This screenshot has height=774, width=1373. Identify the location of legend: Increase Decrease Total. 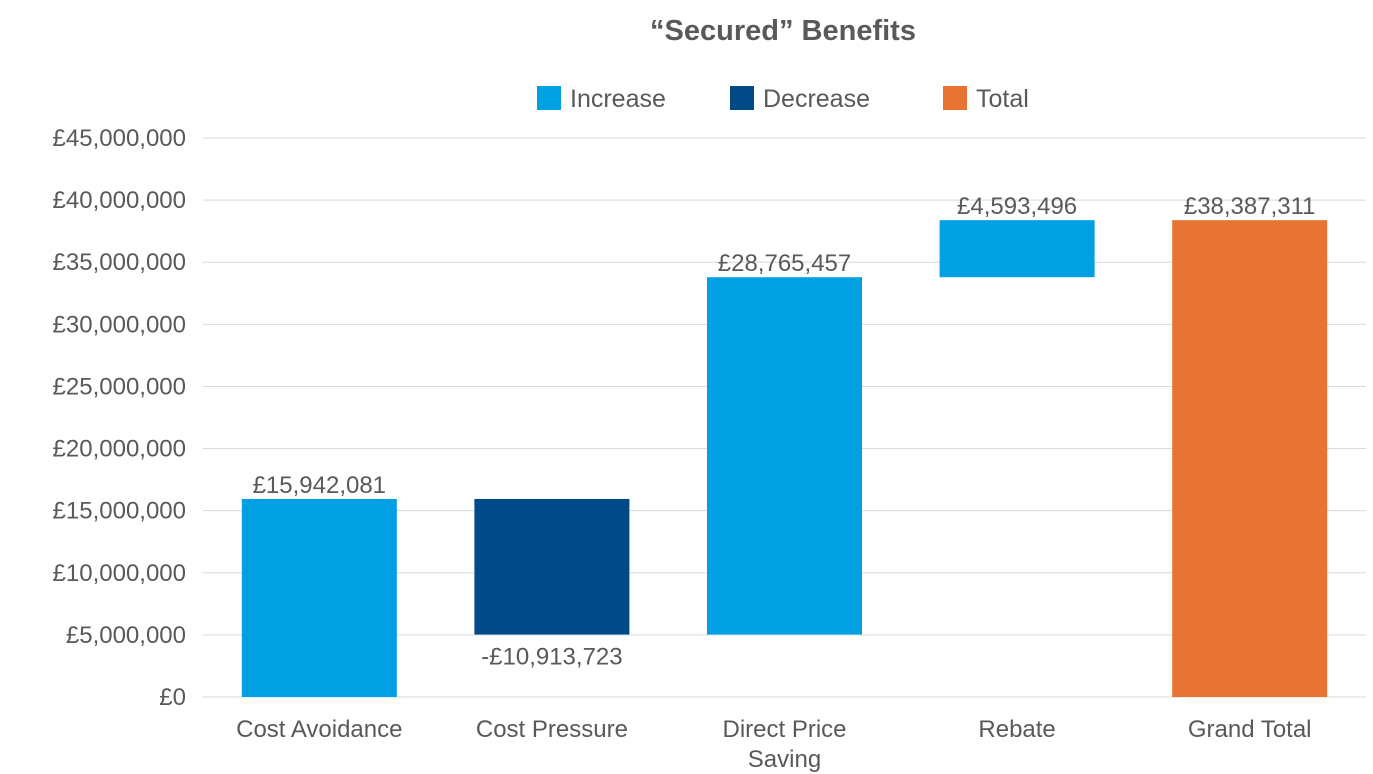
(783, 99).